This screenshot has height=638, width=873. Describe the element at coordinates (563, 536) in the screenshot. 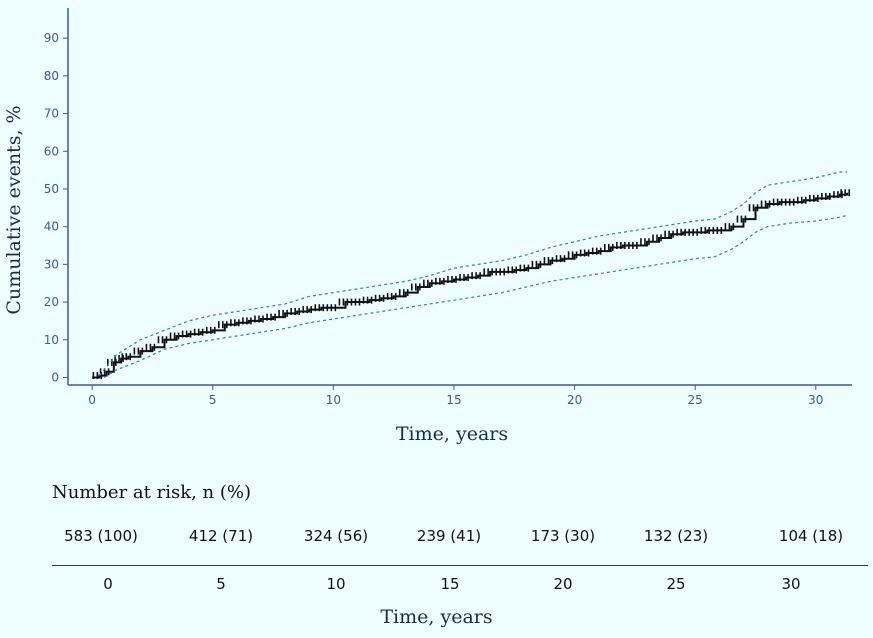

I see `risk-value: 173 (30)` at that location.